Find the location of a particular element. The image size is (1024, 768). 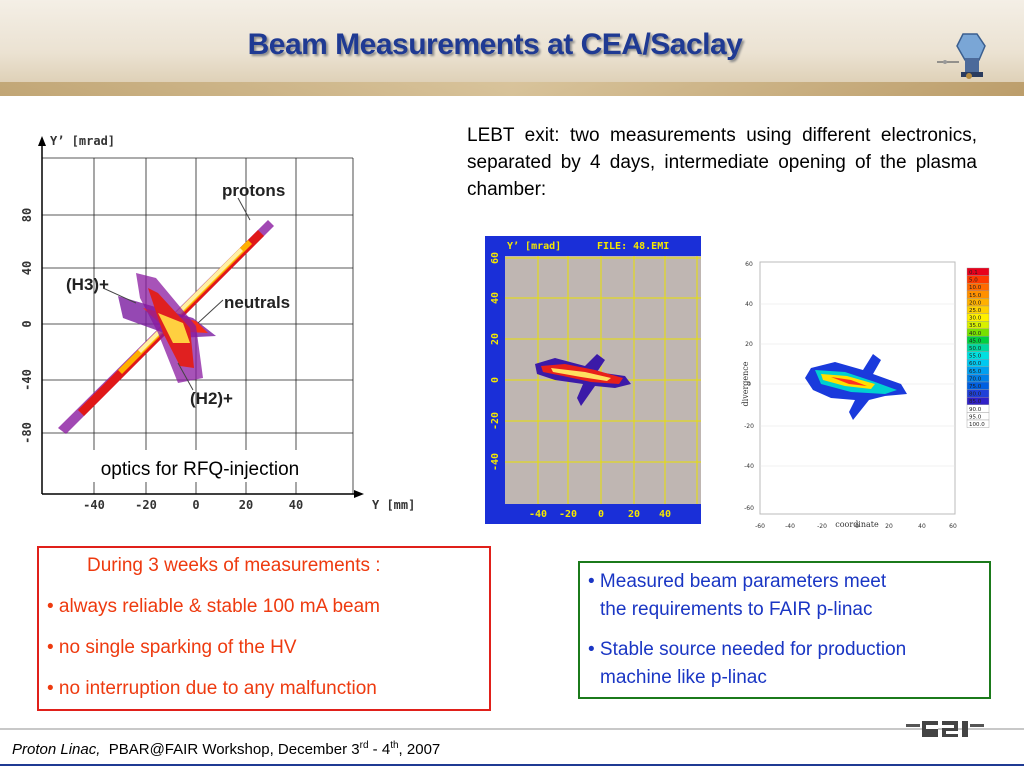

middle-plot-file-label: FILE: 48.EMI is located at coordinates (633, 246).